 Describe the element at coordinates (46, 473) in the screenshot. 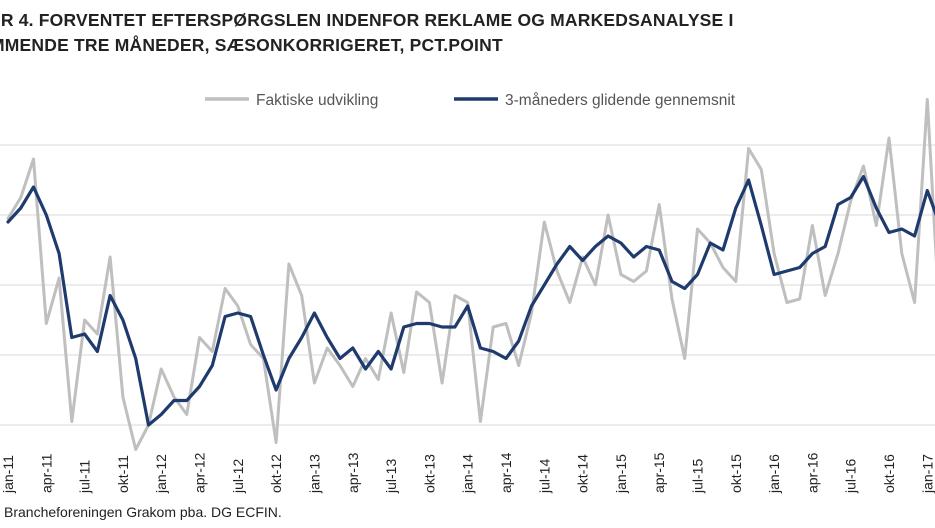

I see `x-tick-label: apr-11` at that location.